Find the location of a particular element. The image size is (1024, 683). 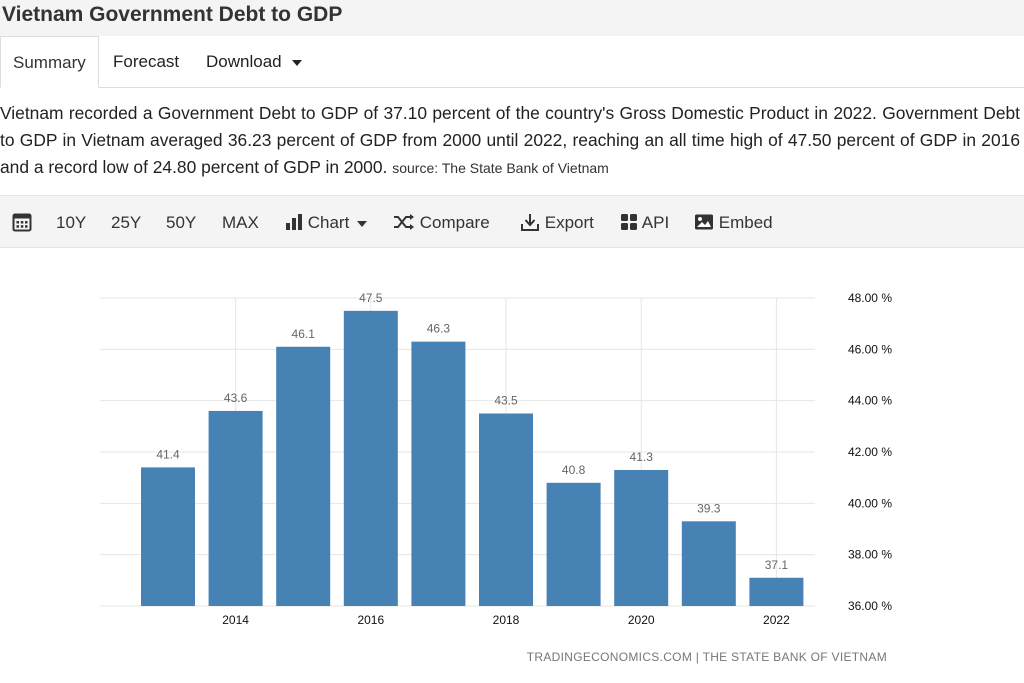

y-tick-label: 38.00 % is located at coordinates (870, 555).